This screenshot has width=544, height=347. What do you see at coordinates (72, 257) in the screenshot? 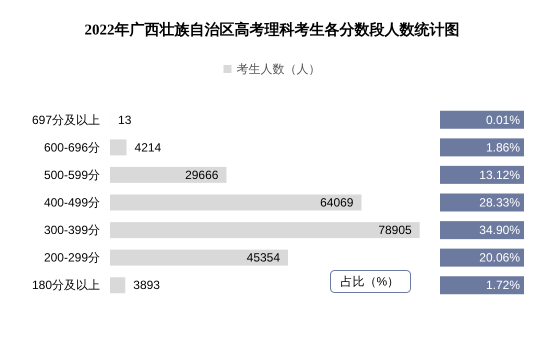
I see `y-tick-label: 200-299分` at bounding box center [72, 257].